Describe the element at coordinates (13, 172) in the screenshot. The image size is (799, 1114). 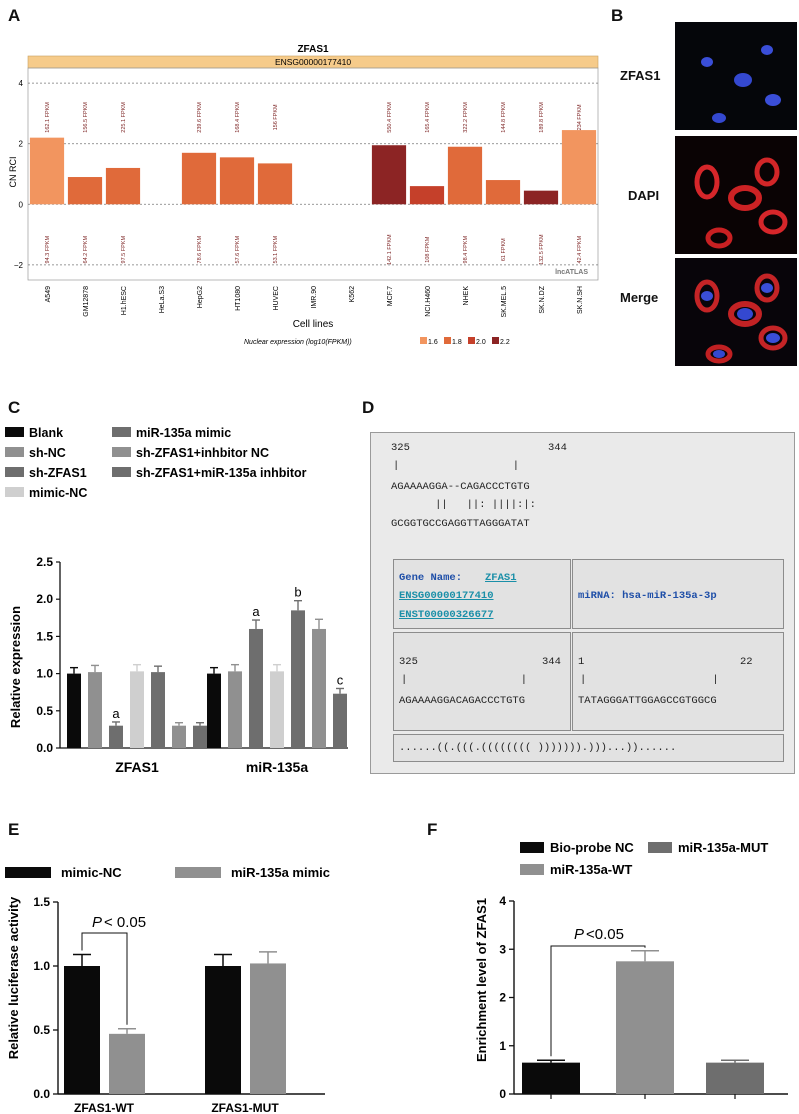
I see `chart-a-ylabel: CN RCI` at that location.